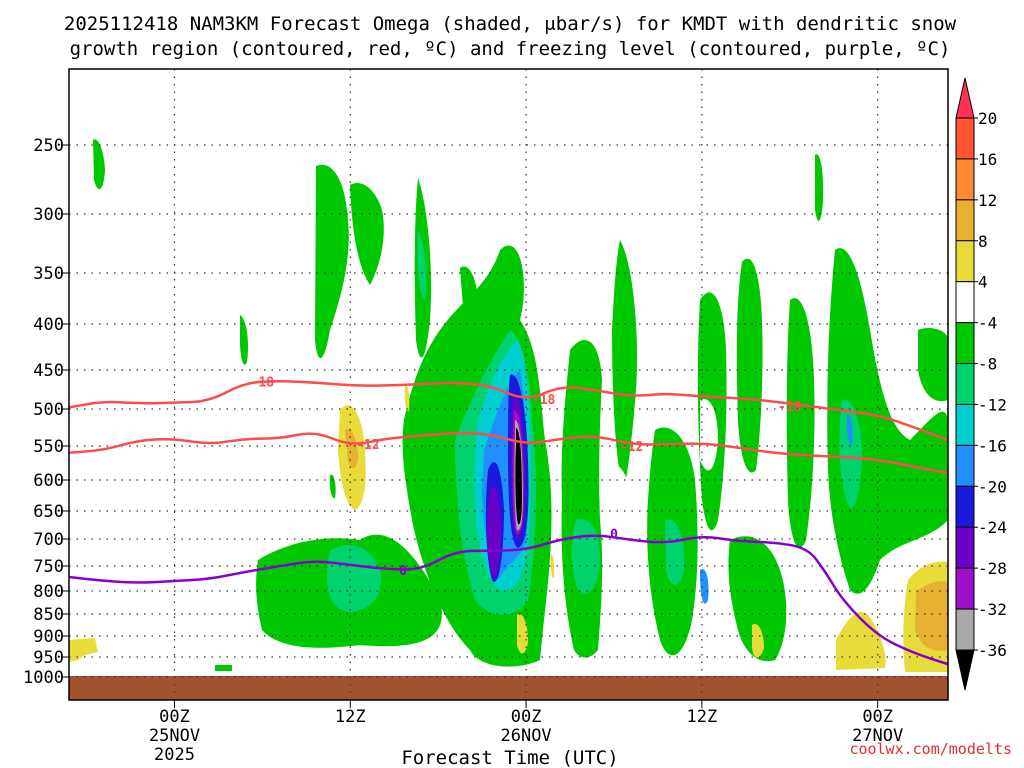 The height and width of the screenshot is (768, 1024). I want to click on y-tick-label: 750, so click(48, 567).